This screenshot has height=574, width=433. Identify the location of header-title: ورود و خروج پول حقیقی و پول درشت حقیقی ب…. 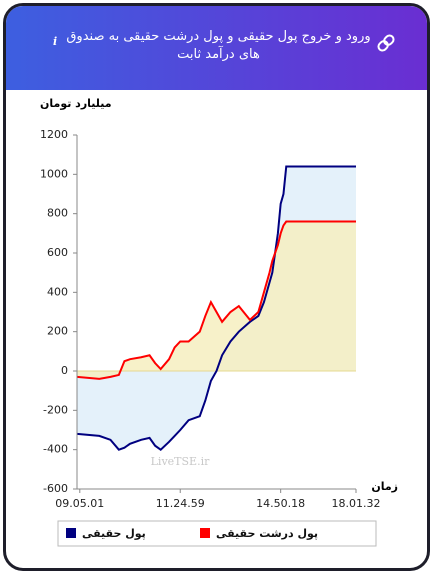
(218, 45).